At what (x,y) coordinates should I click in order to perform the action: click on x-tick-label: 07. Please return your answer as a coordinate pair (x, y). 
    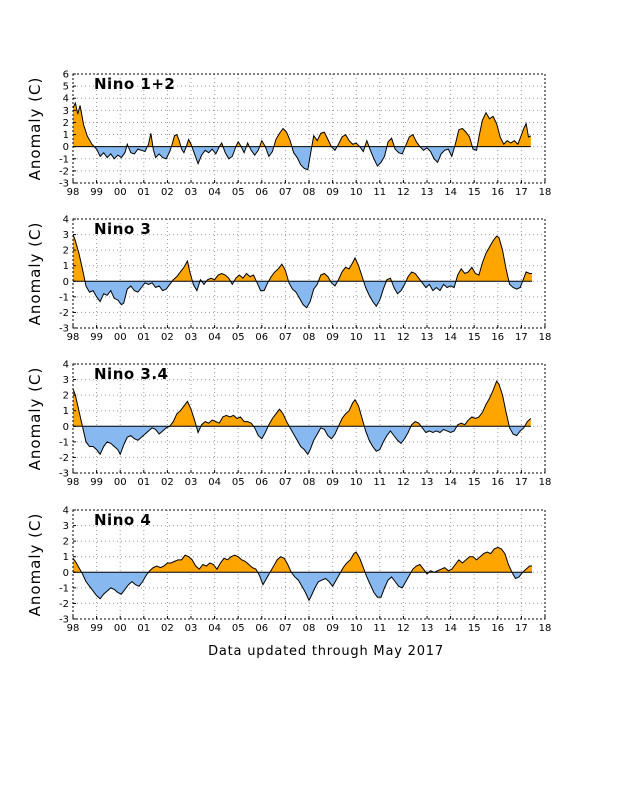
    Looking at the image, I should click on (285, 628).